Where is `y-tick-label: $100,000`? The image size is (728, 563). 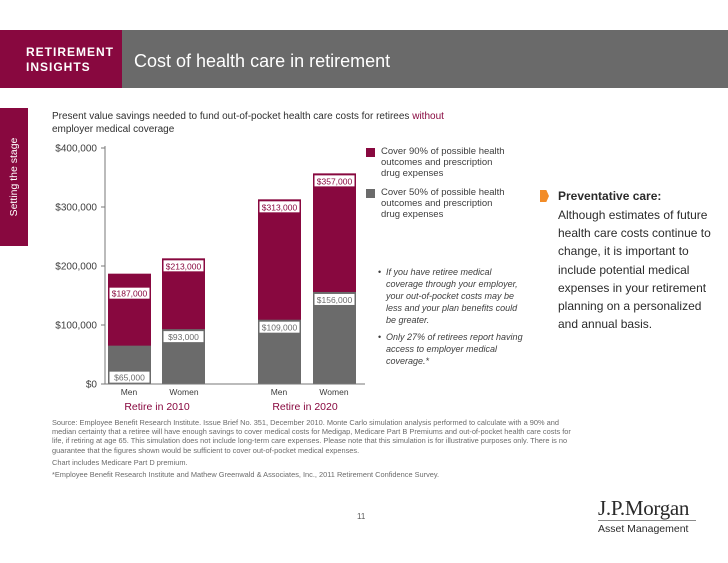
y-tick-label: $100,000 is located at coordinates (76, 326).